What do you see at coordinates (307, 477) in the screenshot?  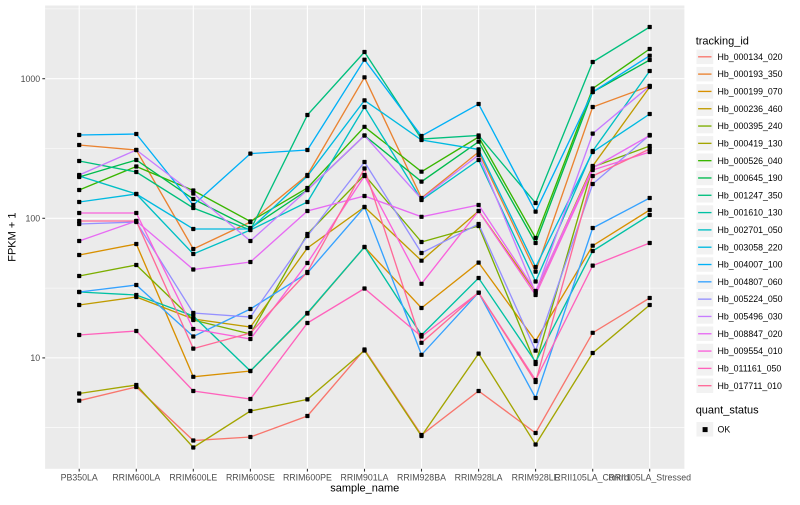 I see `svg-text: RRIM600PE` at bounding box center [307, 477].